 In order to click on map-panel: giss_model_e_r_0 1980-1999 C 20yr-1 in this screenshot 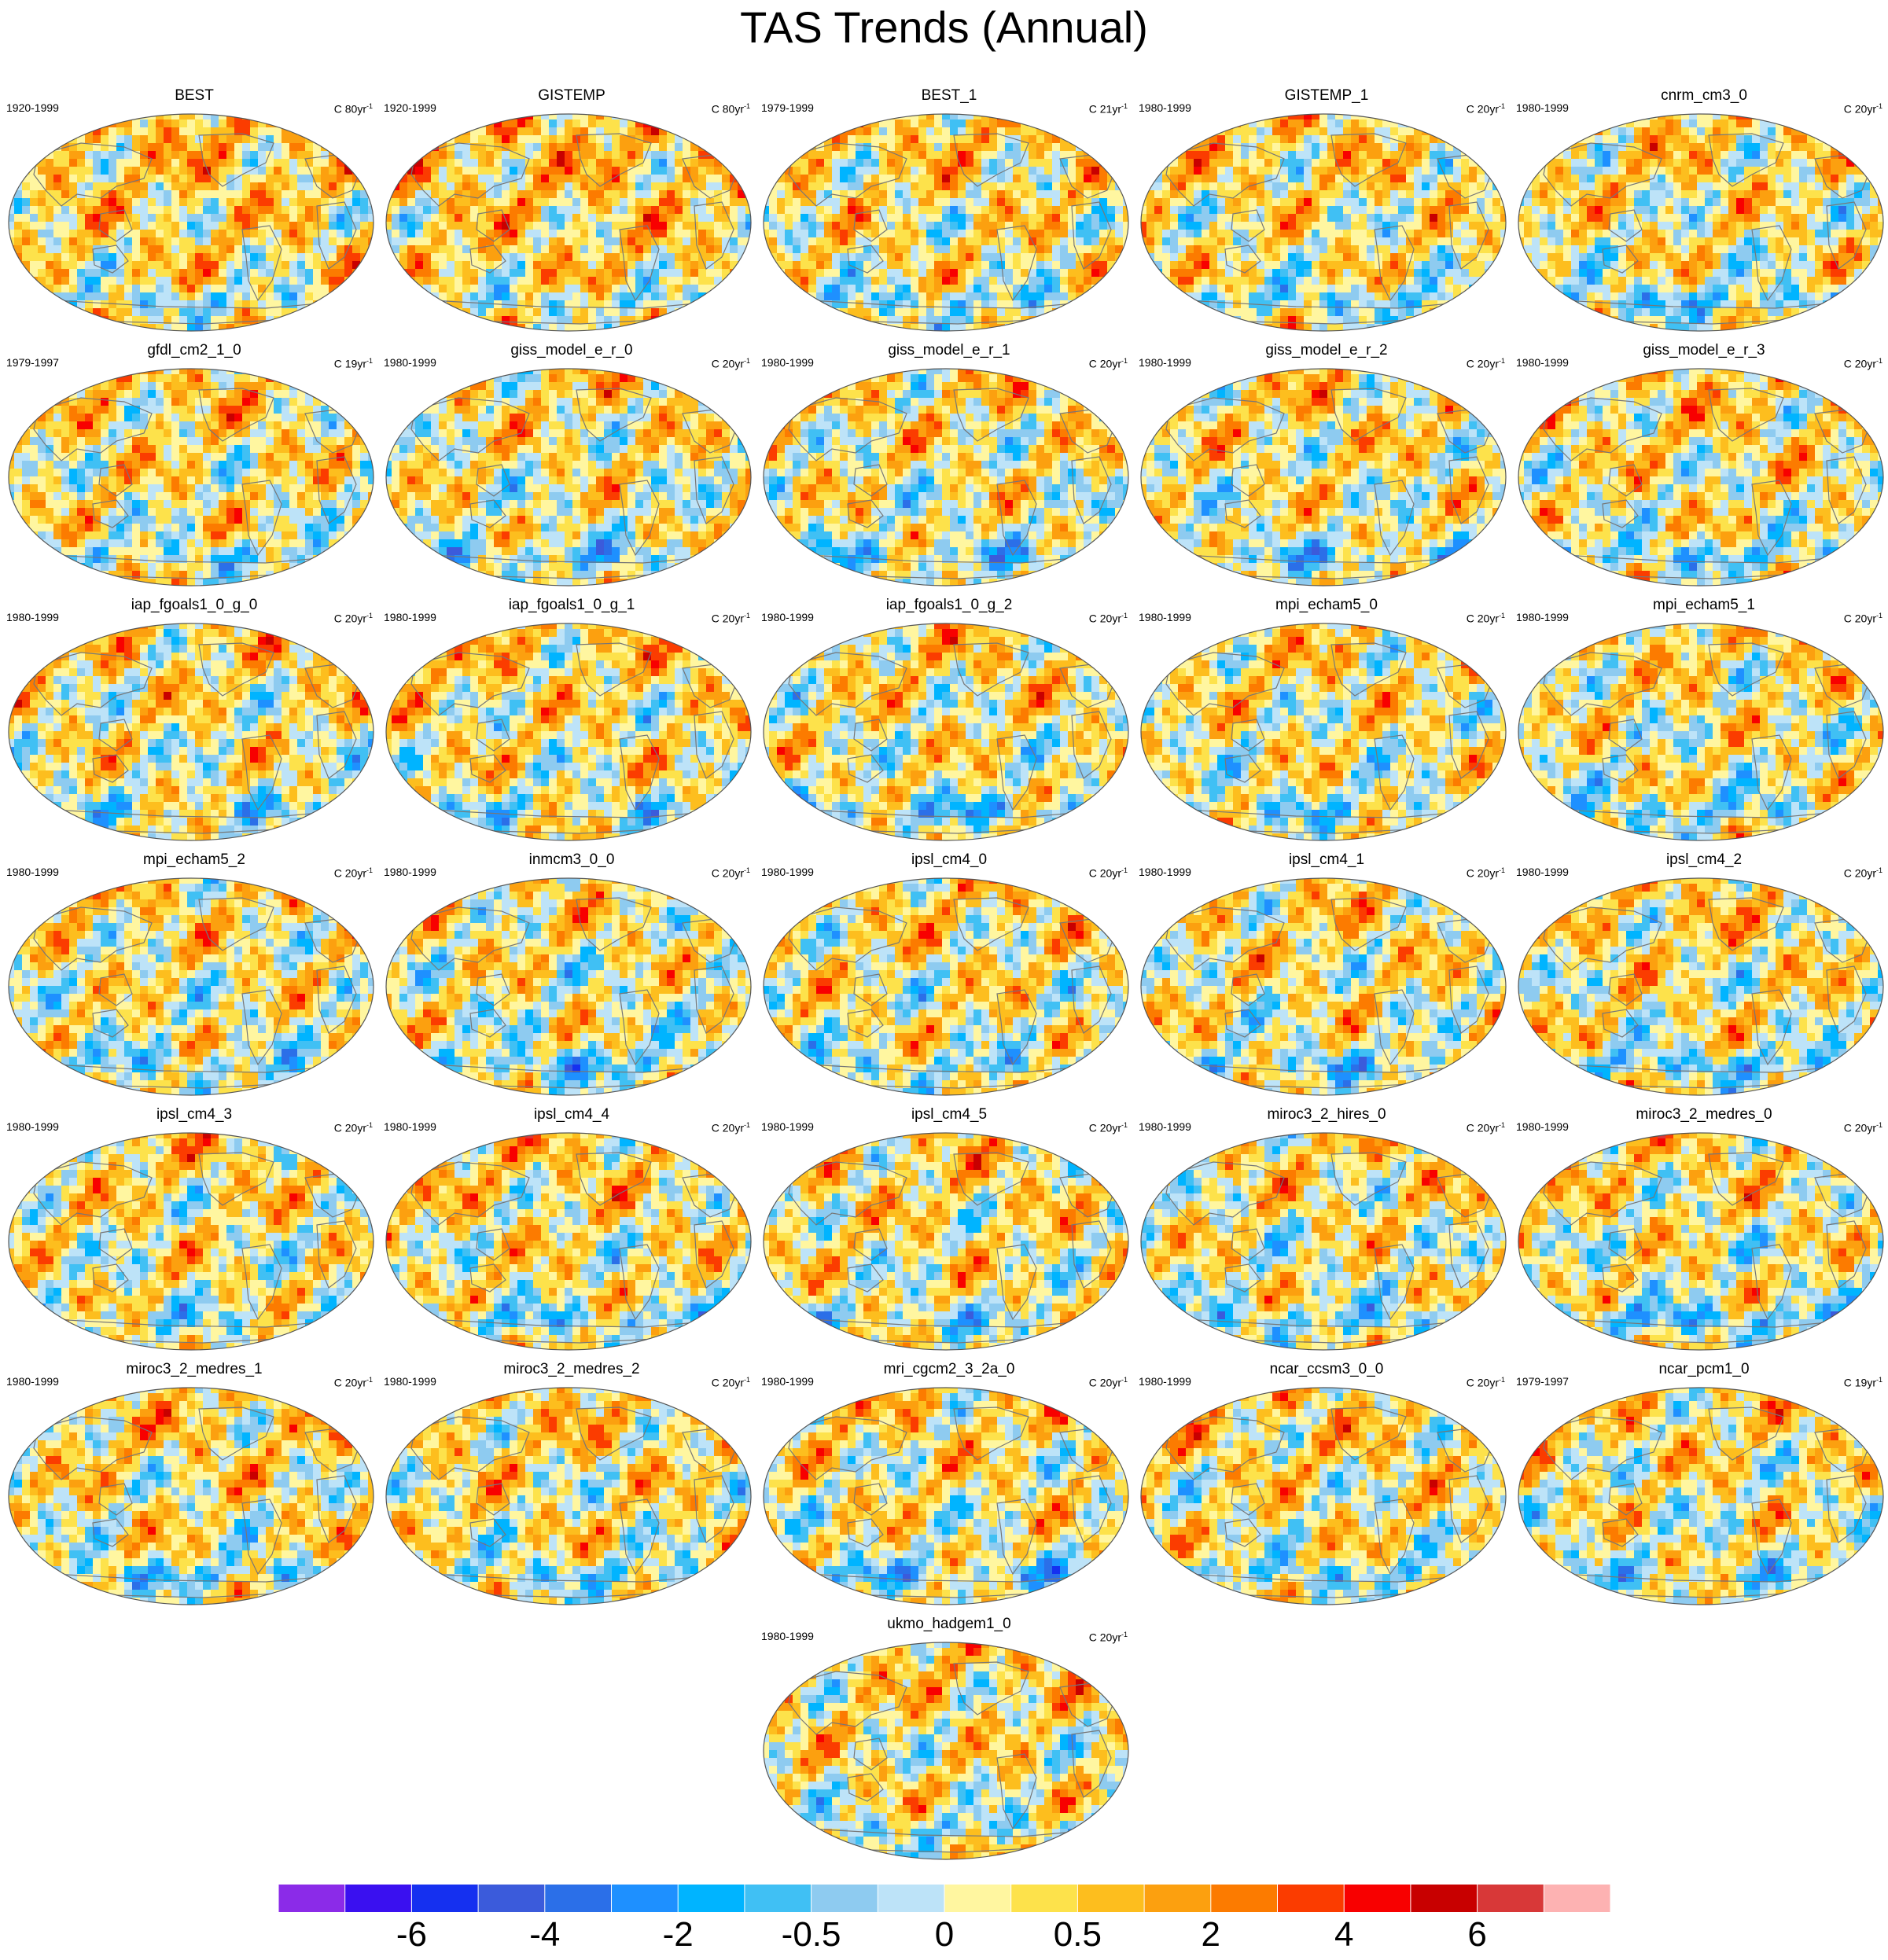, I will do `click(572, 468)`.